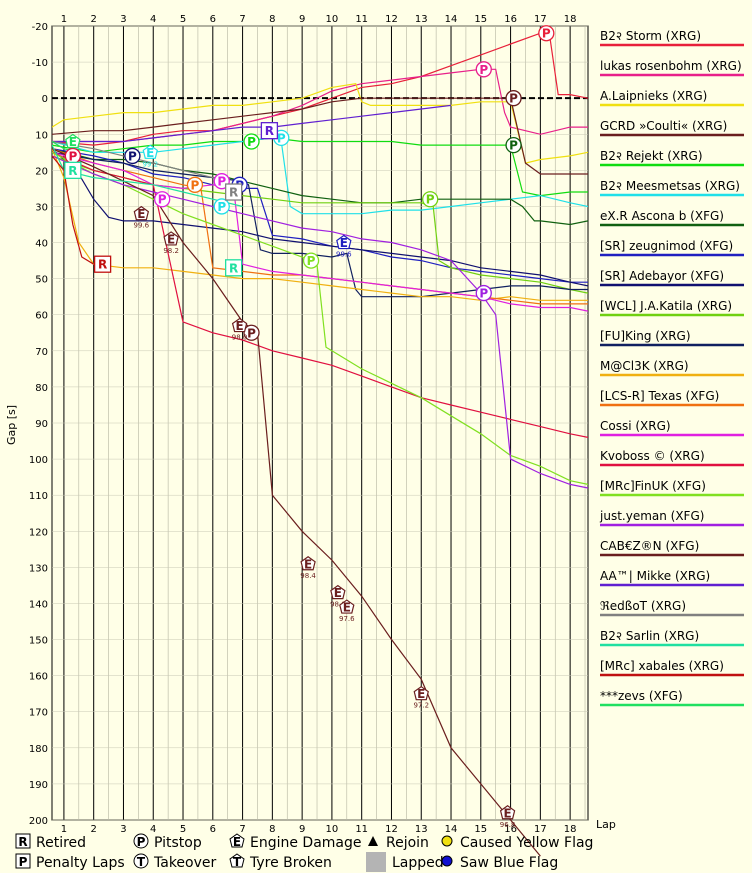 The image size is (752, 873). Describe the element at coordinates (421, 706) in the screenshot. I see `event-marker-sublabel: 97.2` at that location.